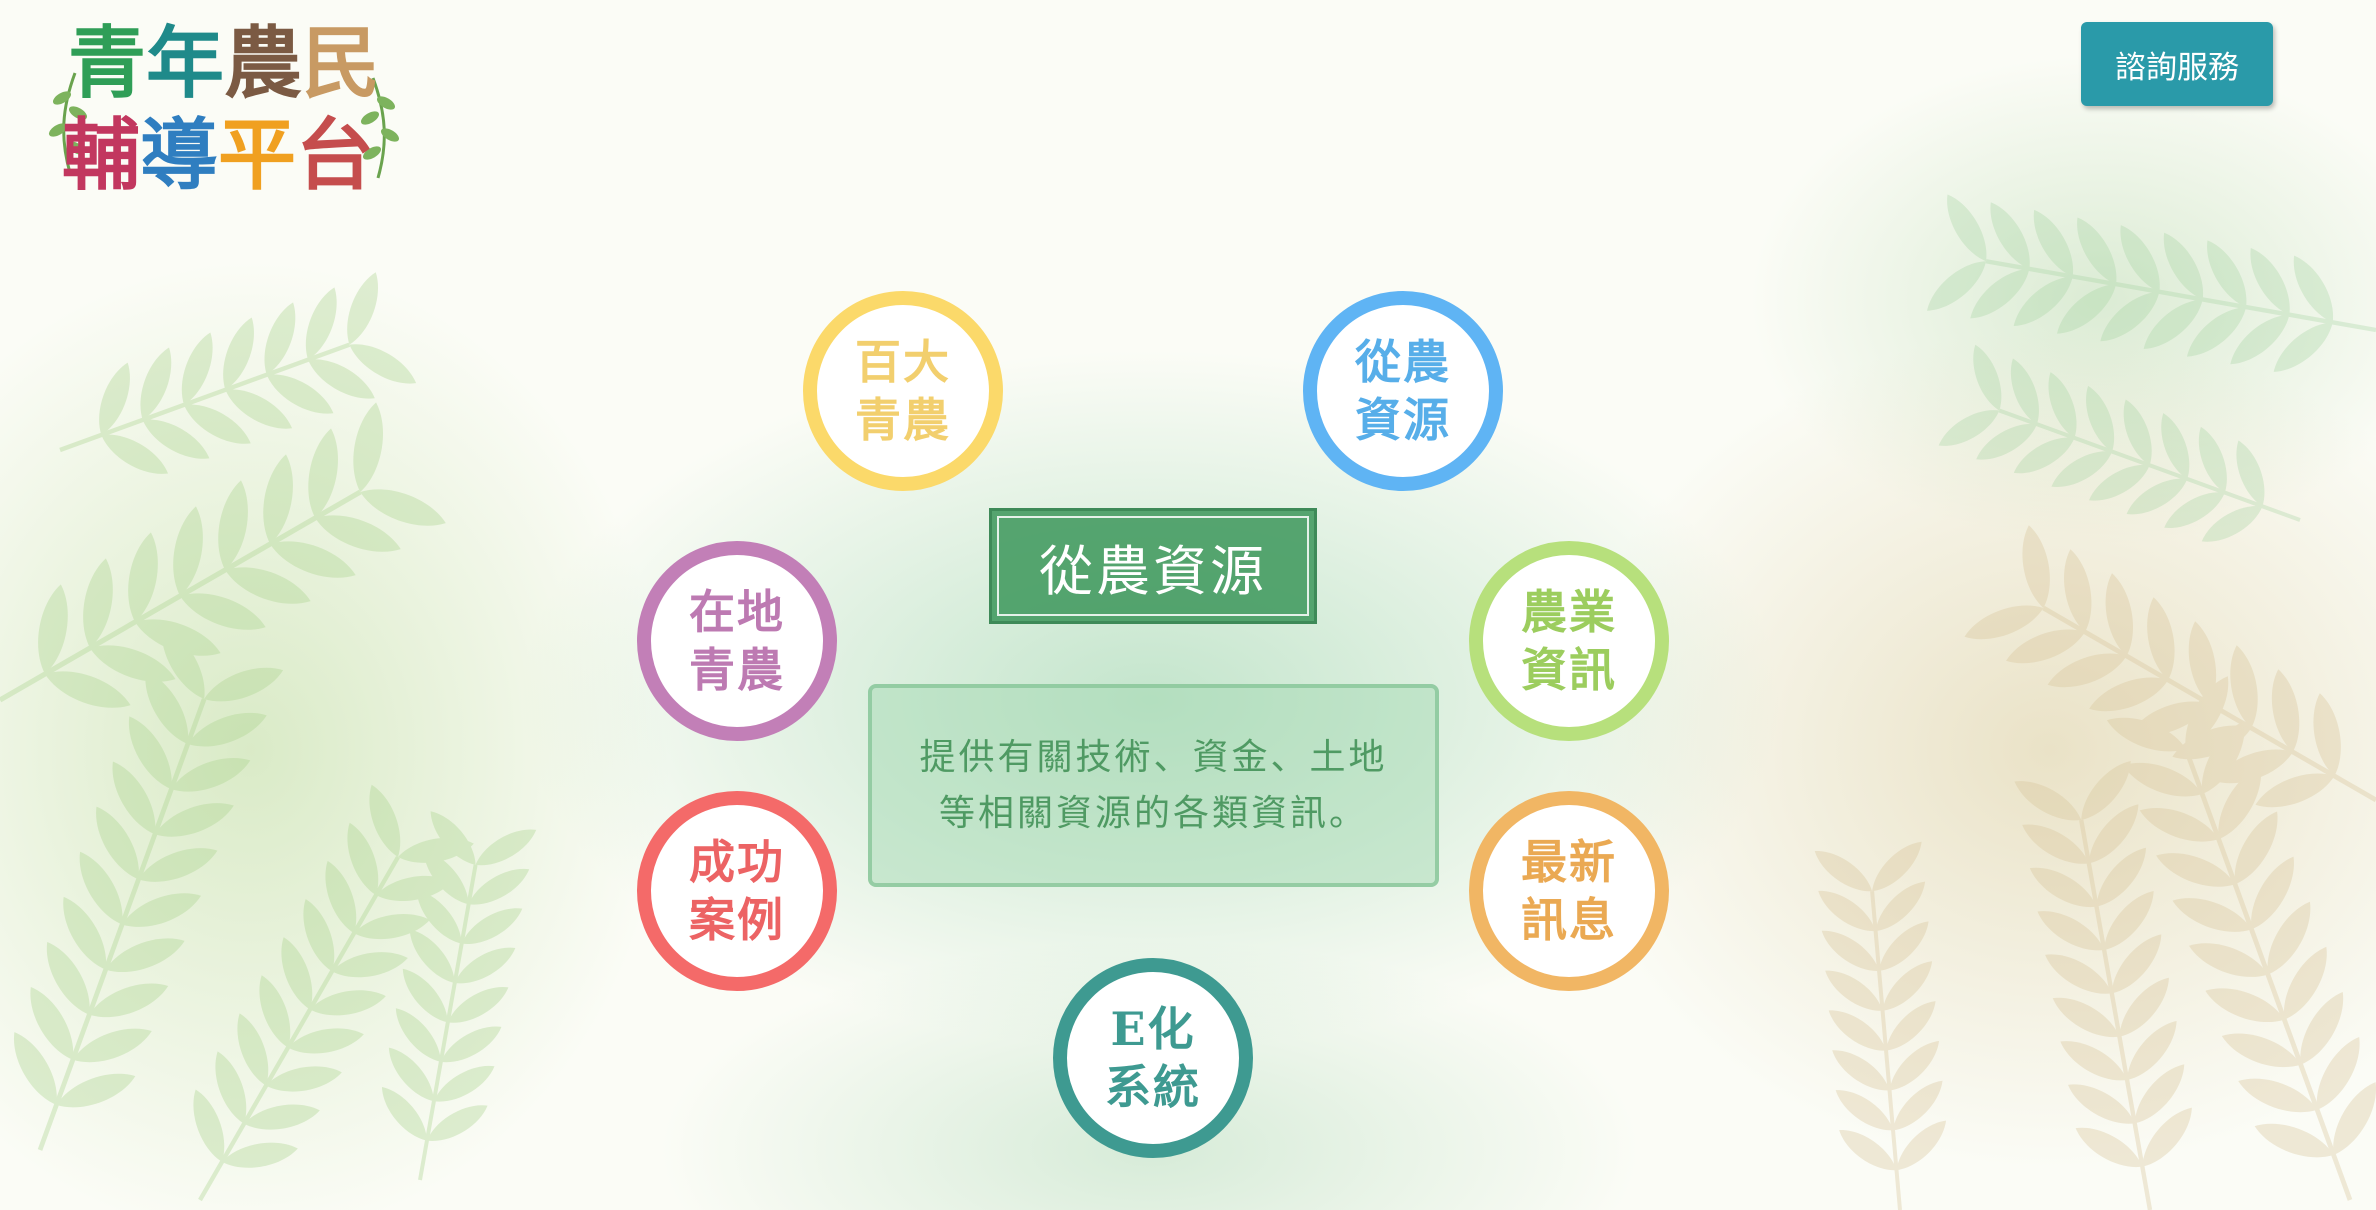 This screenshot has height=1210, width=2376. I want to click on menu-item-e-system: E化系統, so click(1153, 1058).